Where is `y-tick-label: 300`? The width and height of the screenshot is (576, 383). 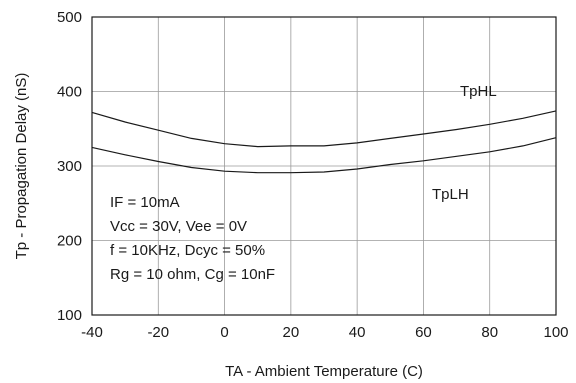
y-tick-label: 300 is located at coordinates (69, 166).